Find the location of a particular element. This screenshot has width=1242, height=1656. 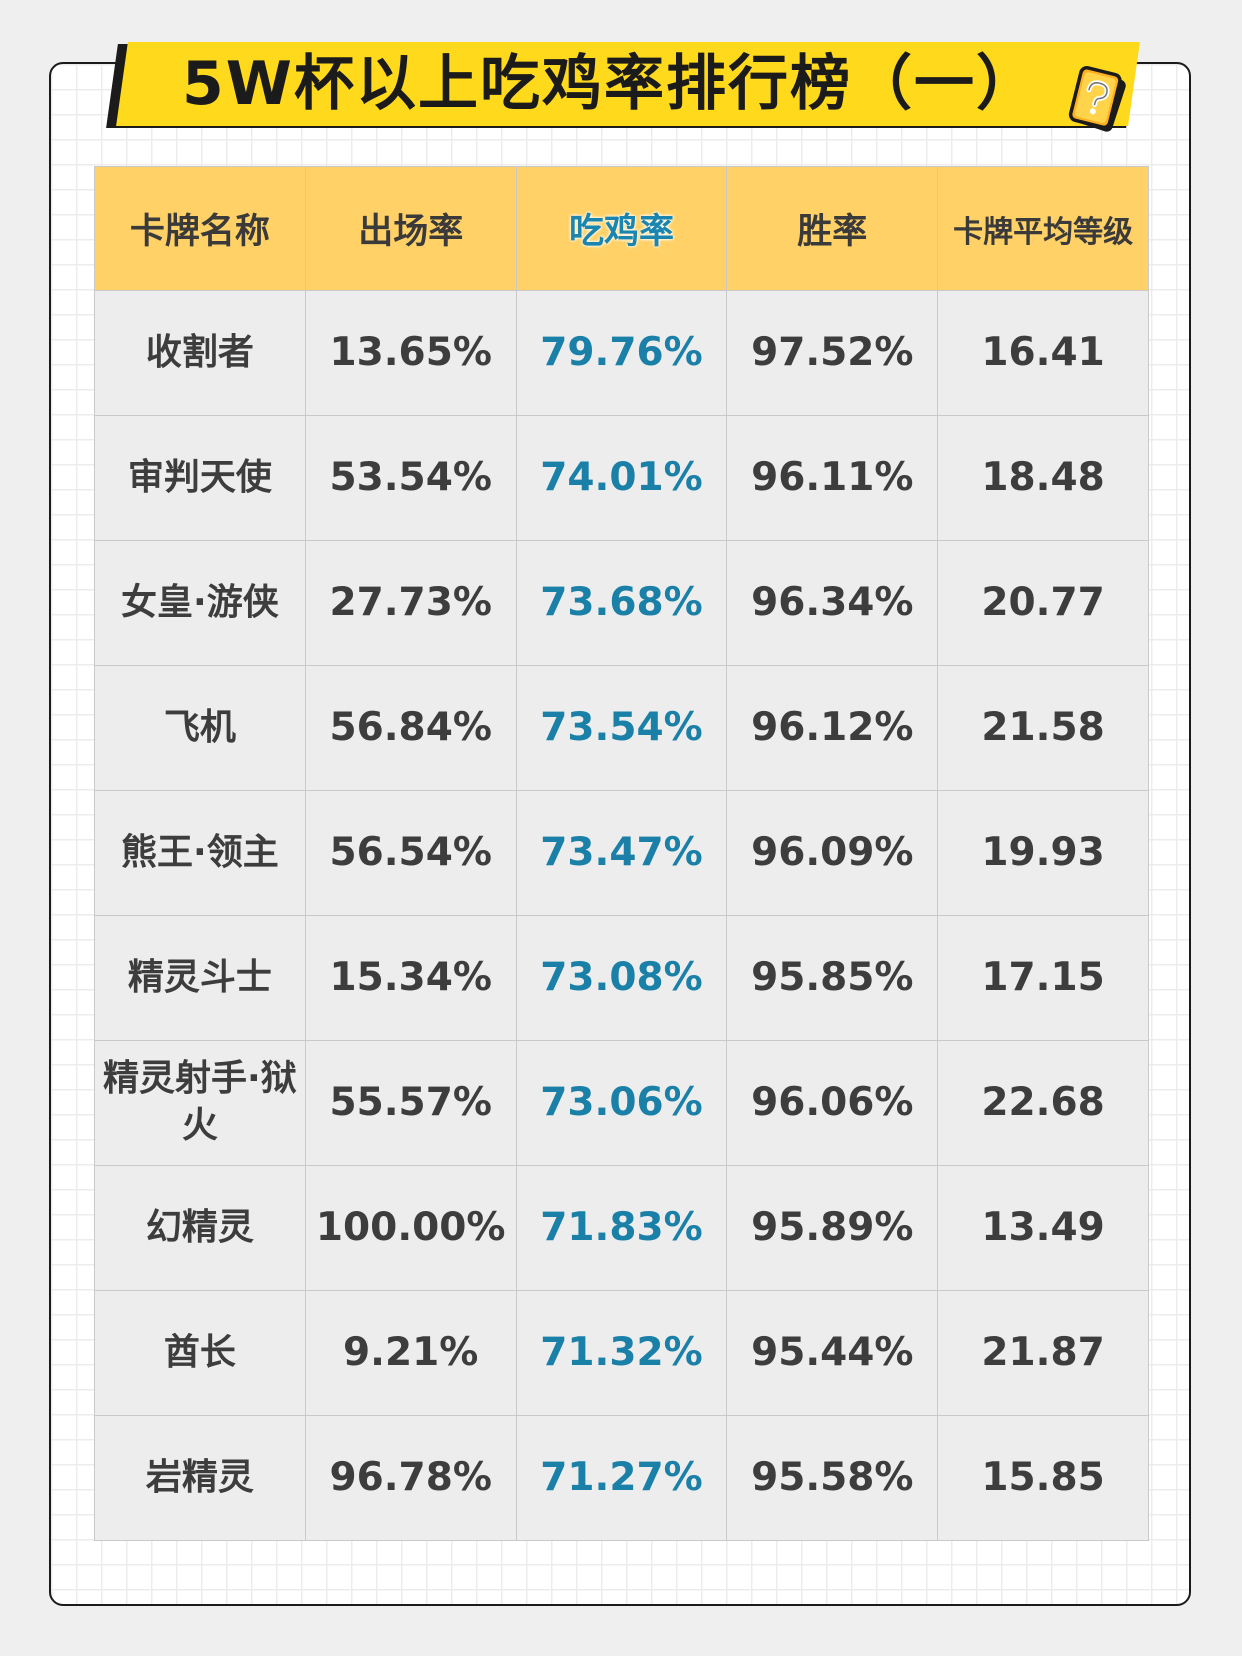

win-rate-cell: 96.09% is located at coordinates (832, 853).